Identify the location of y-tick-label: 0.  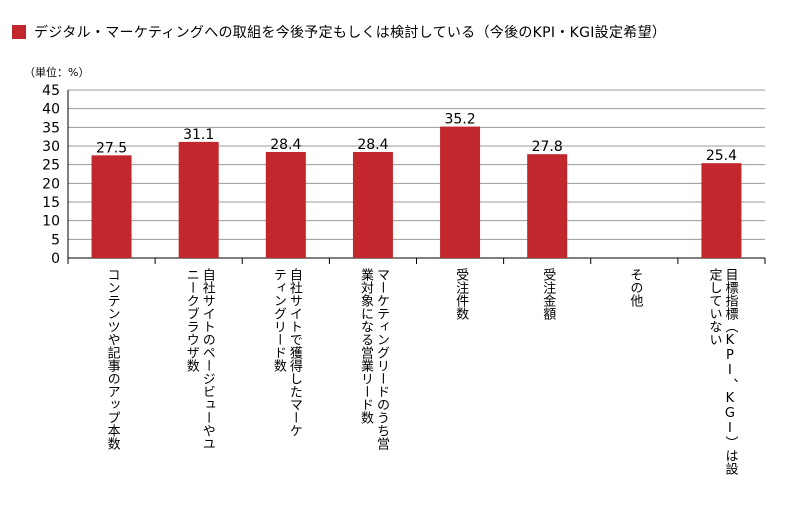
(55, 259).